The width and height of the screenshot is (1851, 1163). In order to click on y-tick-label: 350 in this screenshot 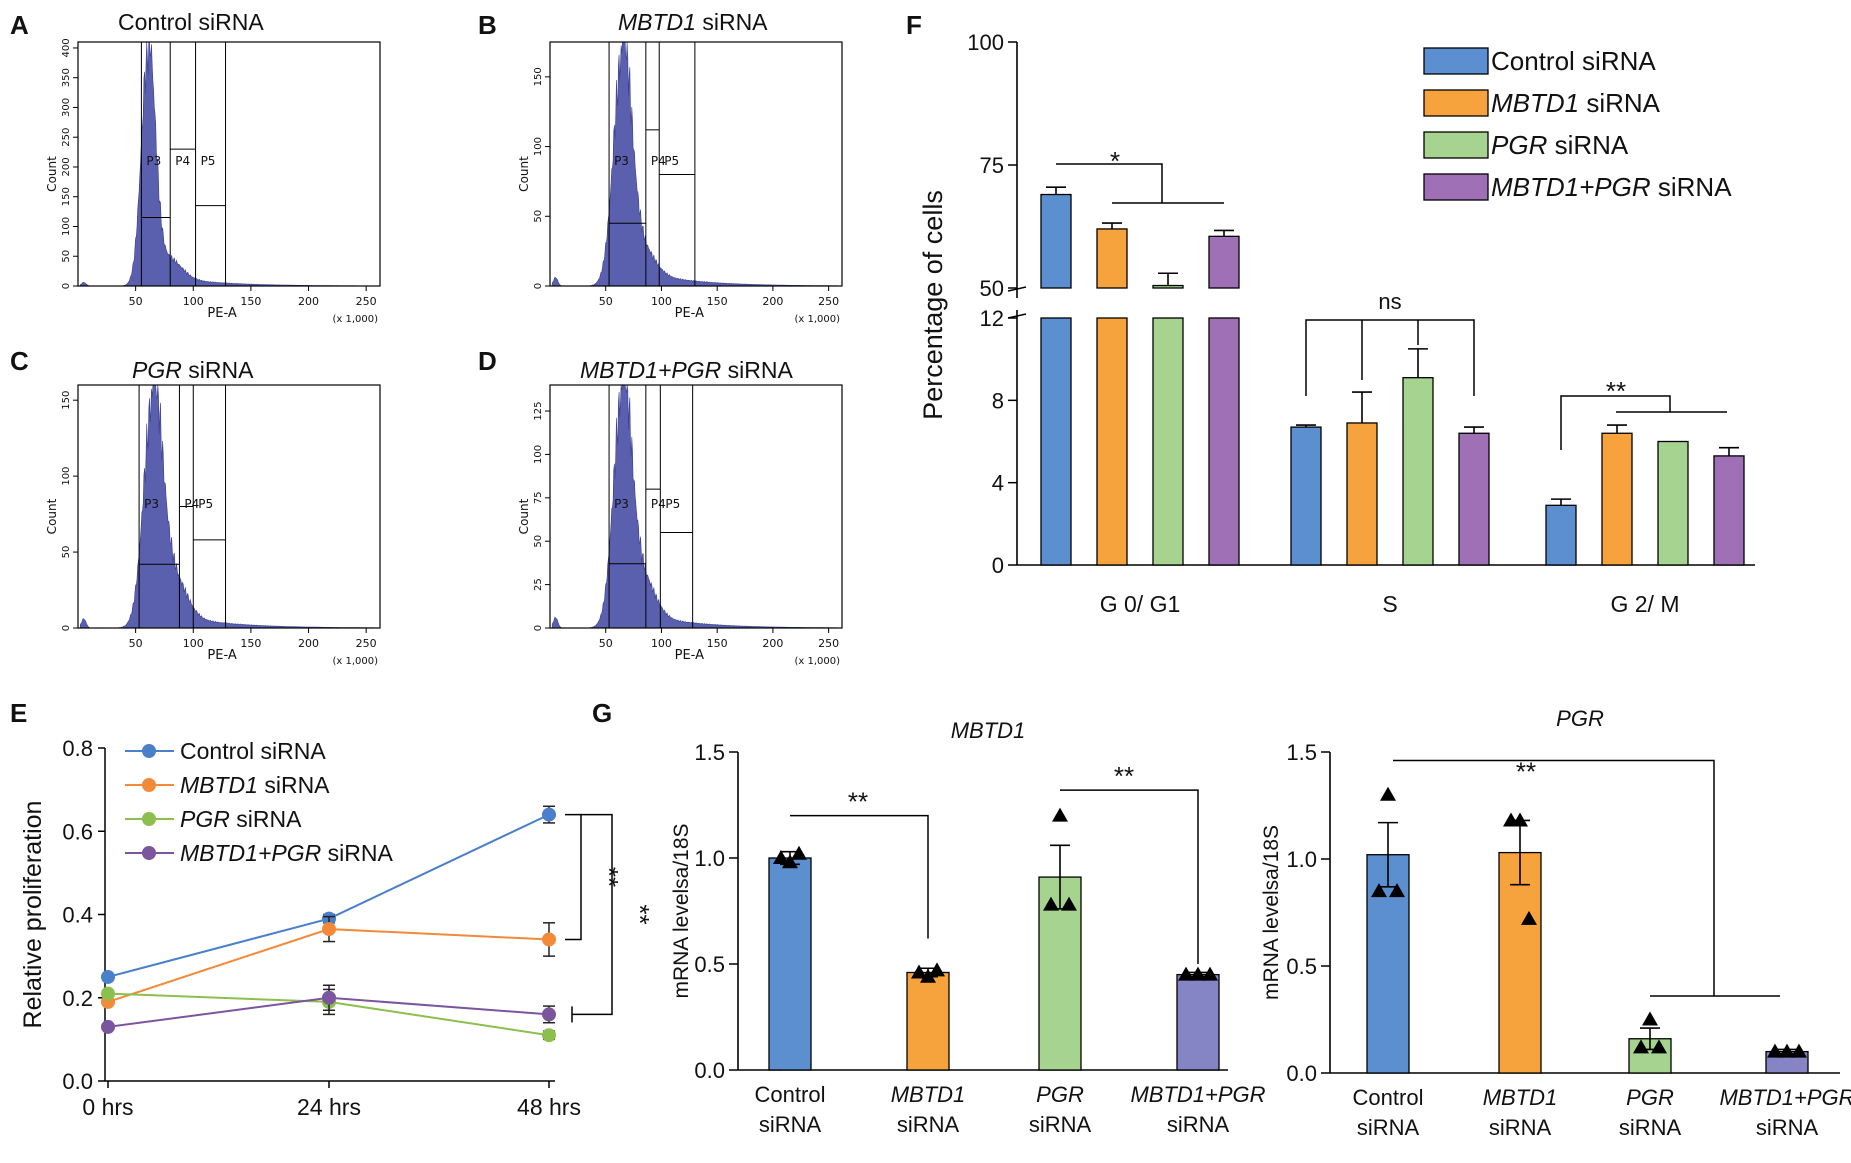, I will do `click(66, 77)`.